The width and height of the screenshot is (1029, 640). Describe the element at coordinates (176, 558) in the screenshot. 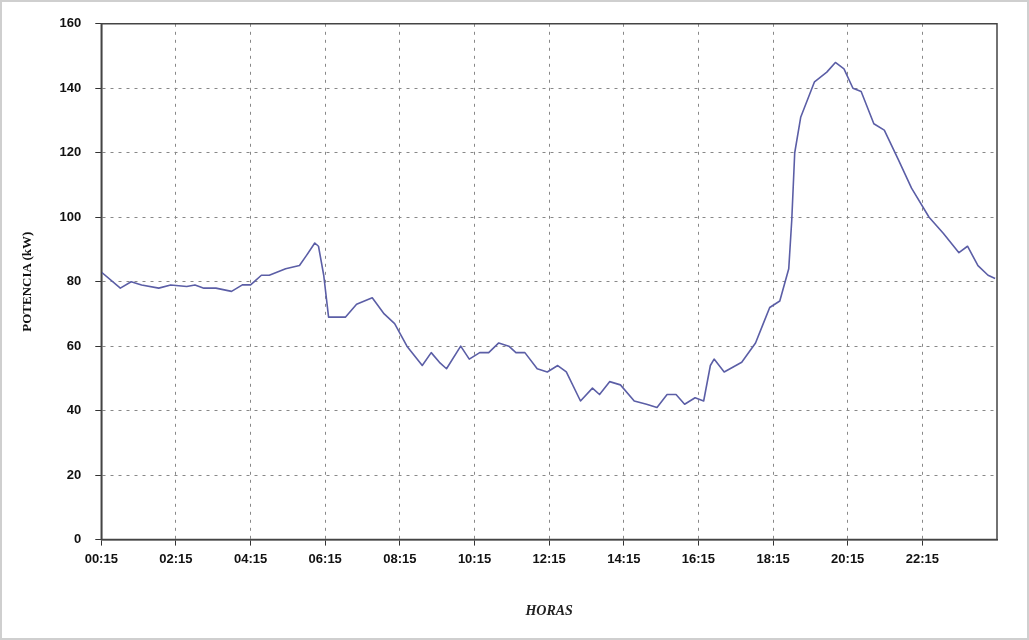

I see `x-tick-label: 02:15` at that location.